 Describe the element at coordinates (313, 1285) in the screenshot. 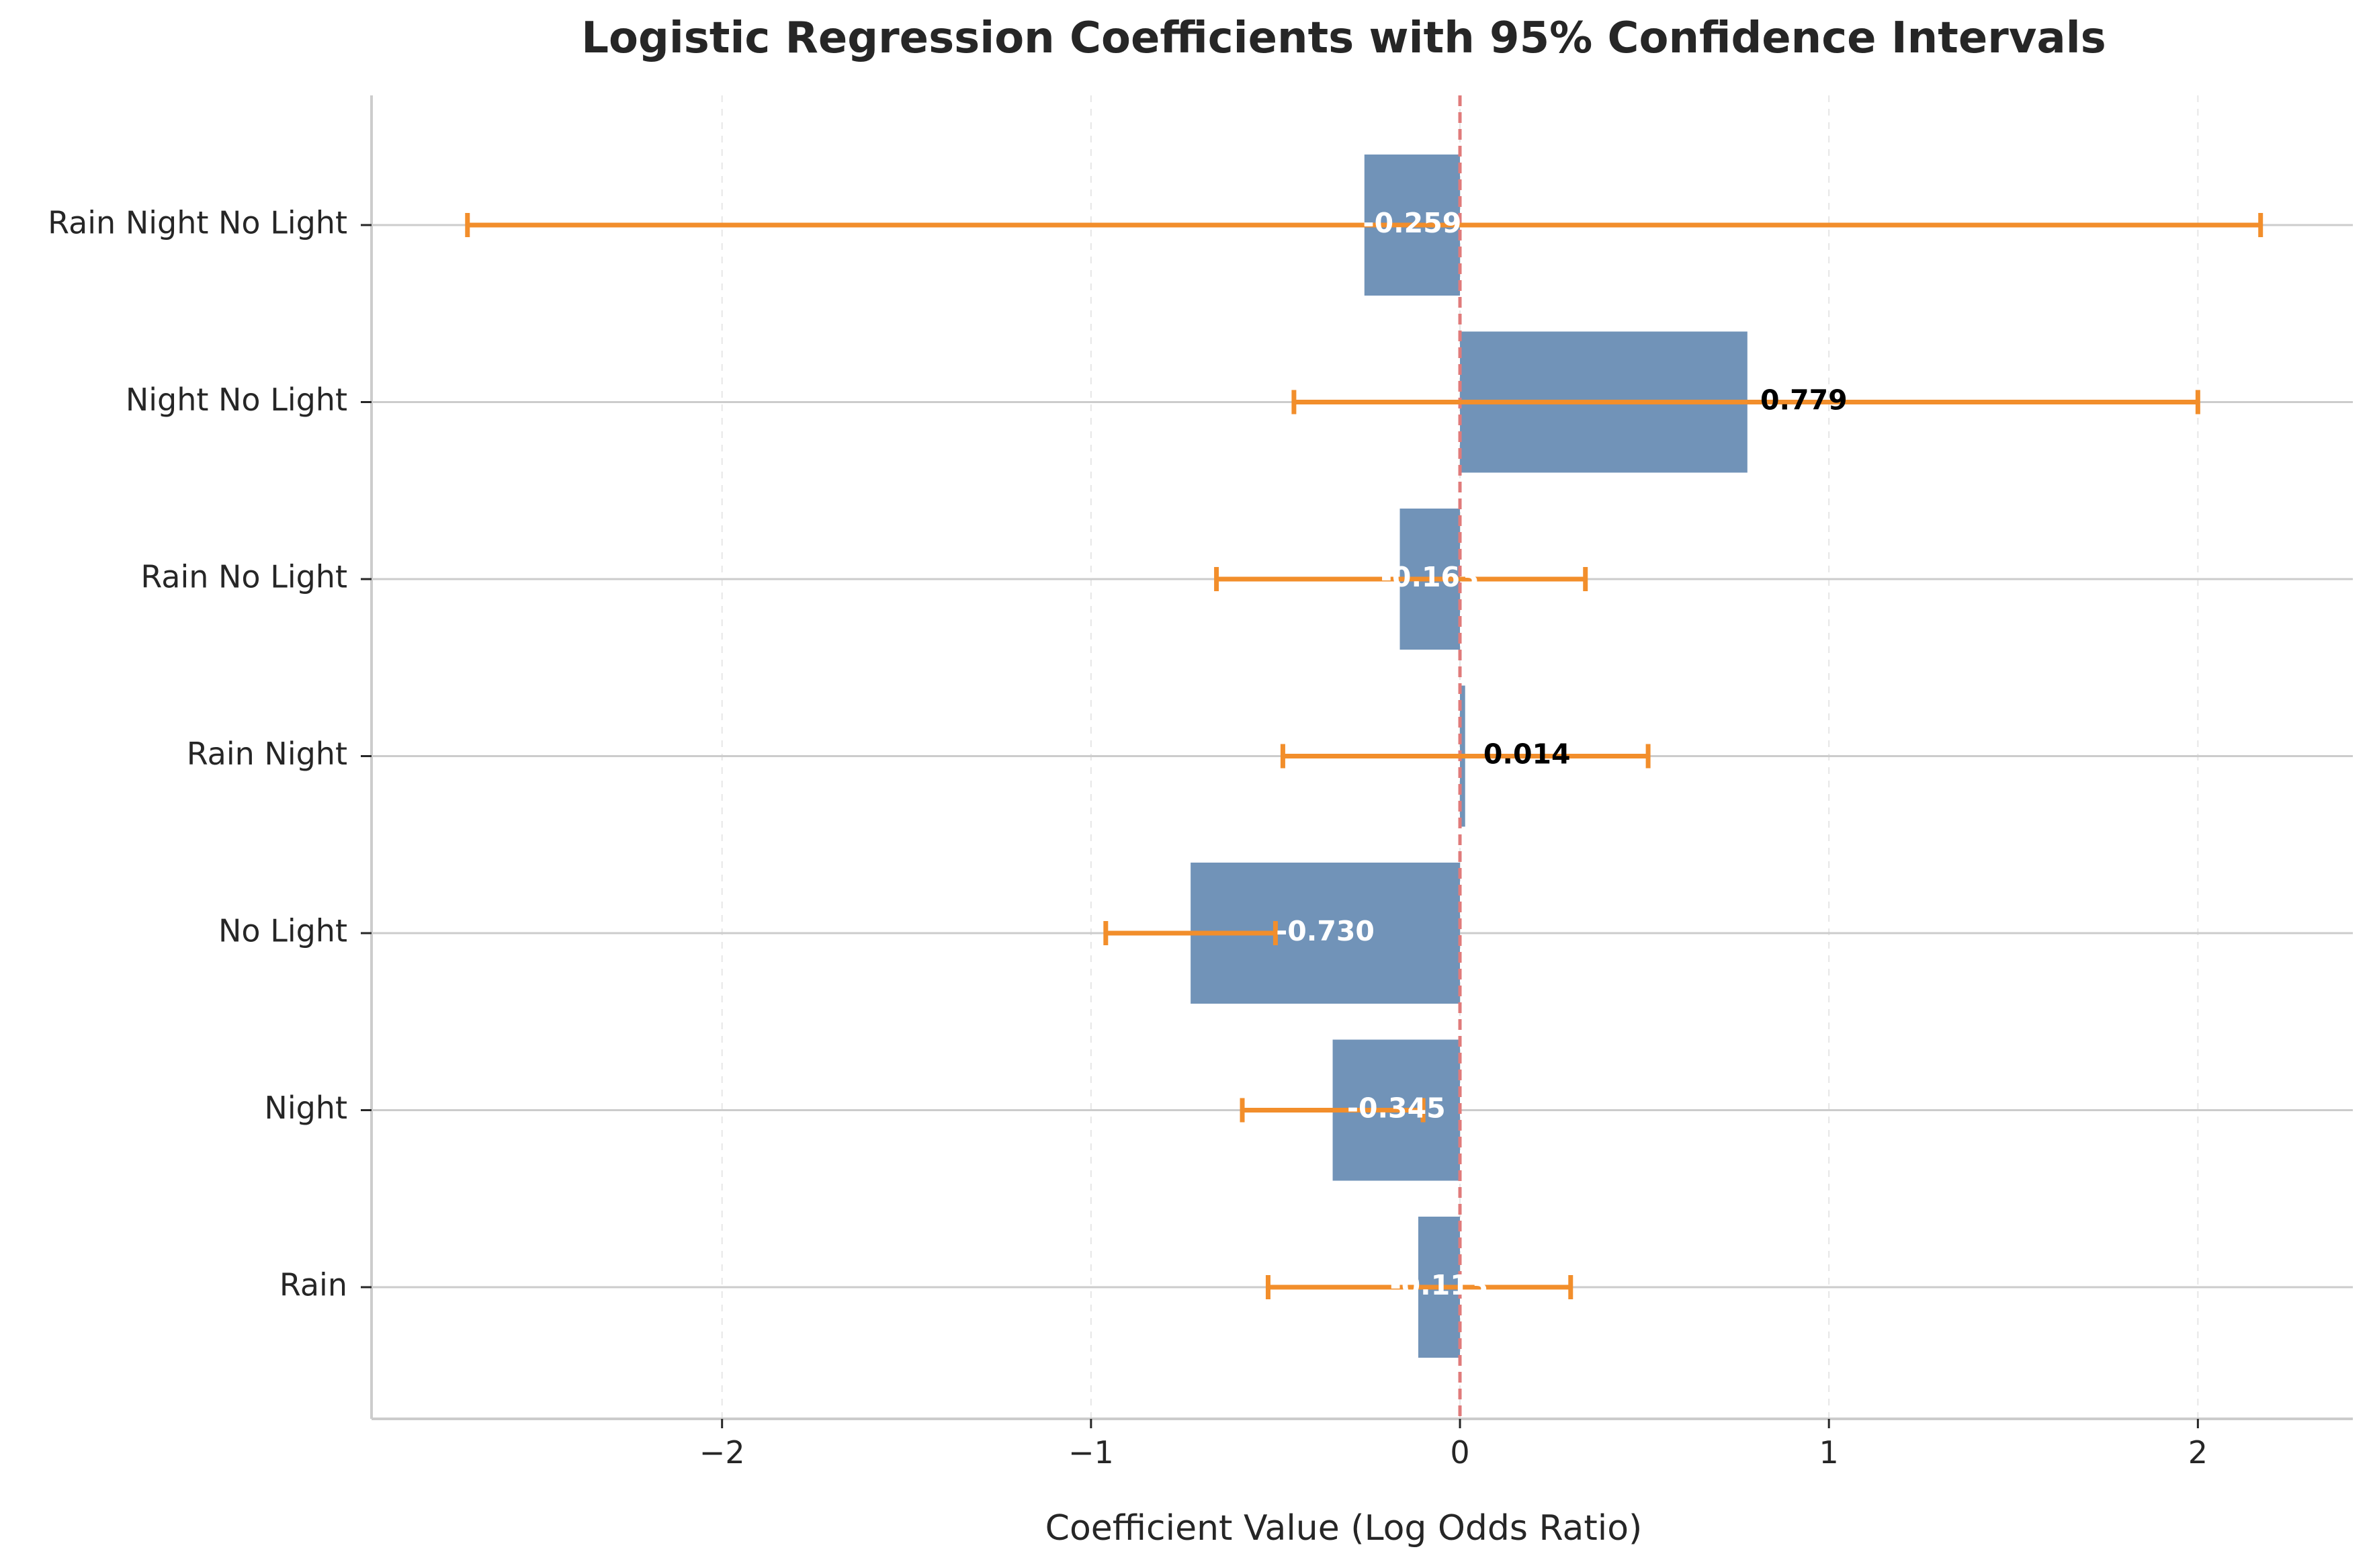

I see `y-tick-label-0: Rain` at that location.